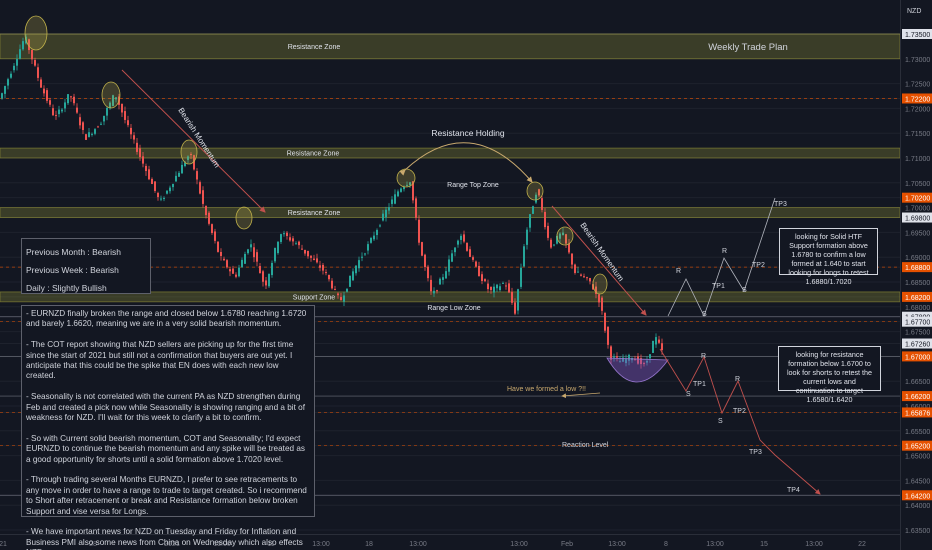  Describe the element at coordinates (917, 209) in the screenshot. I see `price-tick-label: 1.70000` at that location.